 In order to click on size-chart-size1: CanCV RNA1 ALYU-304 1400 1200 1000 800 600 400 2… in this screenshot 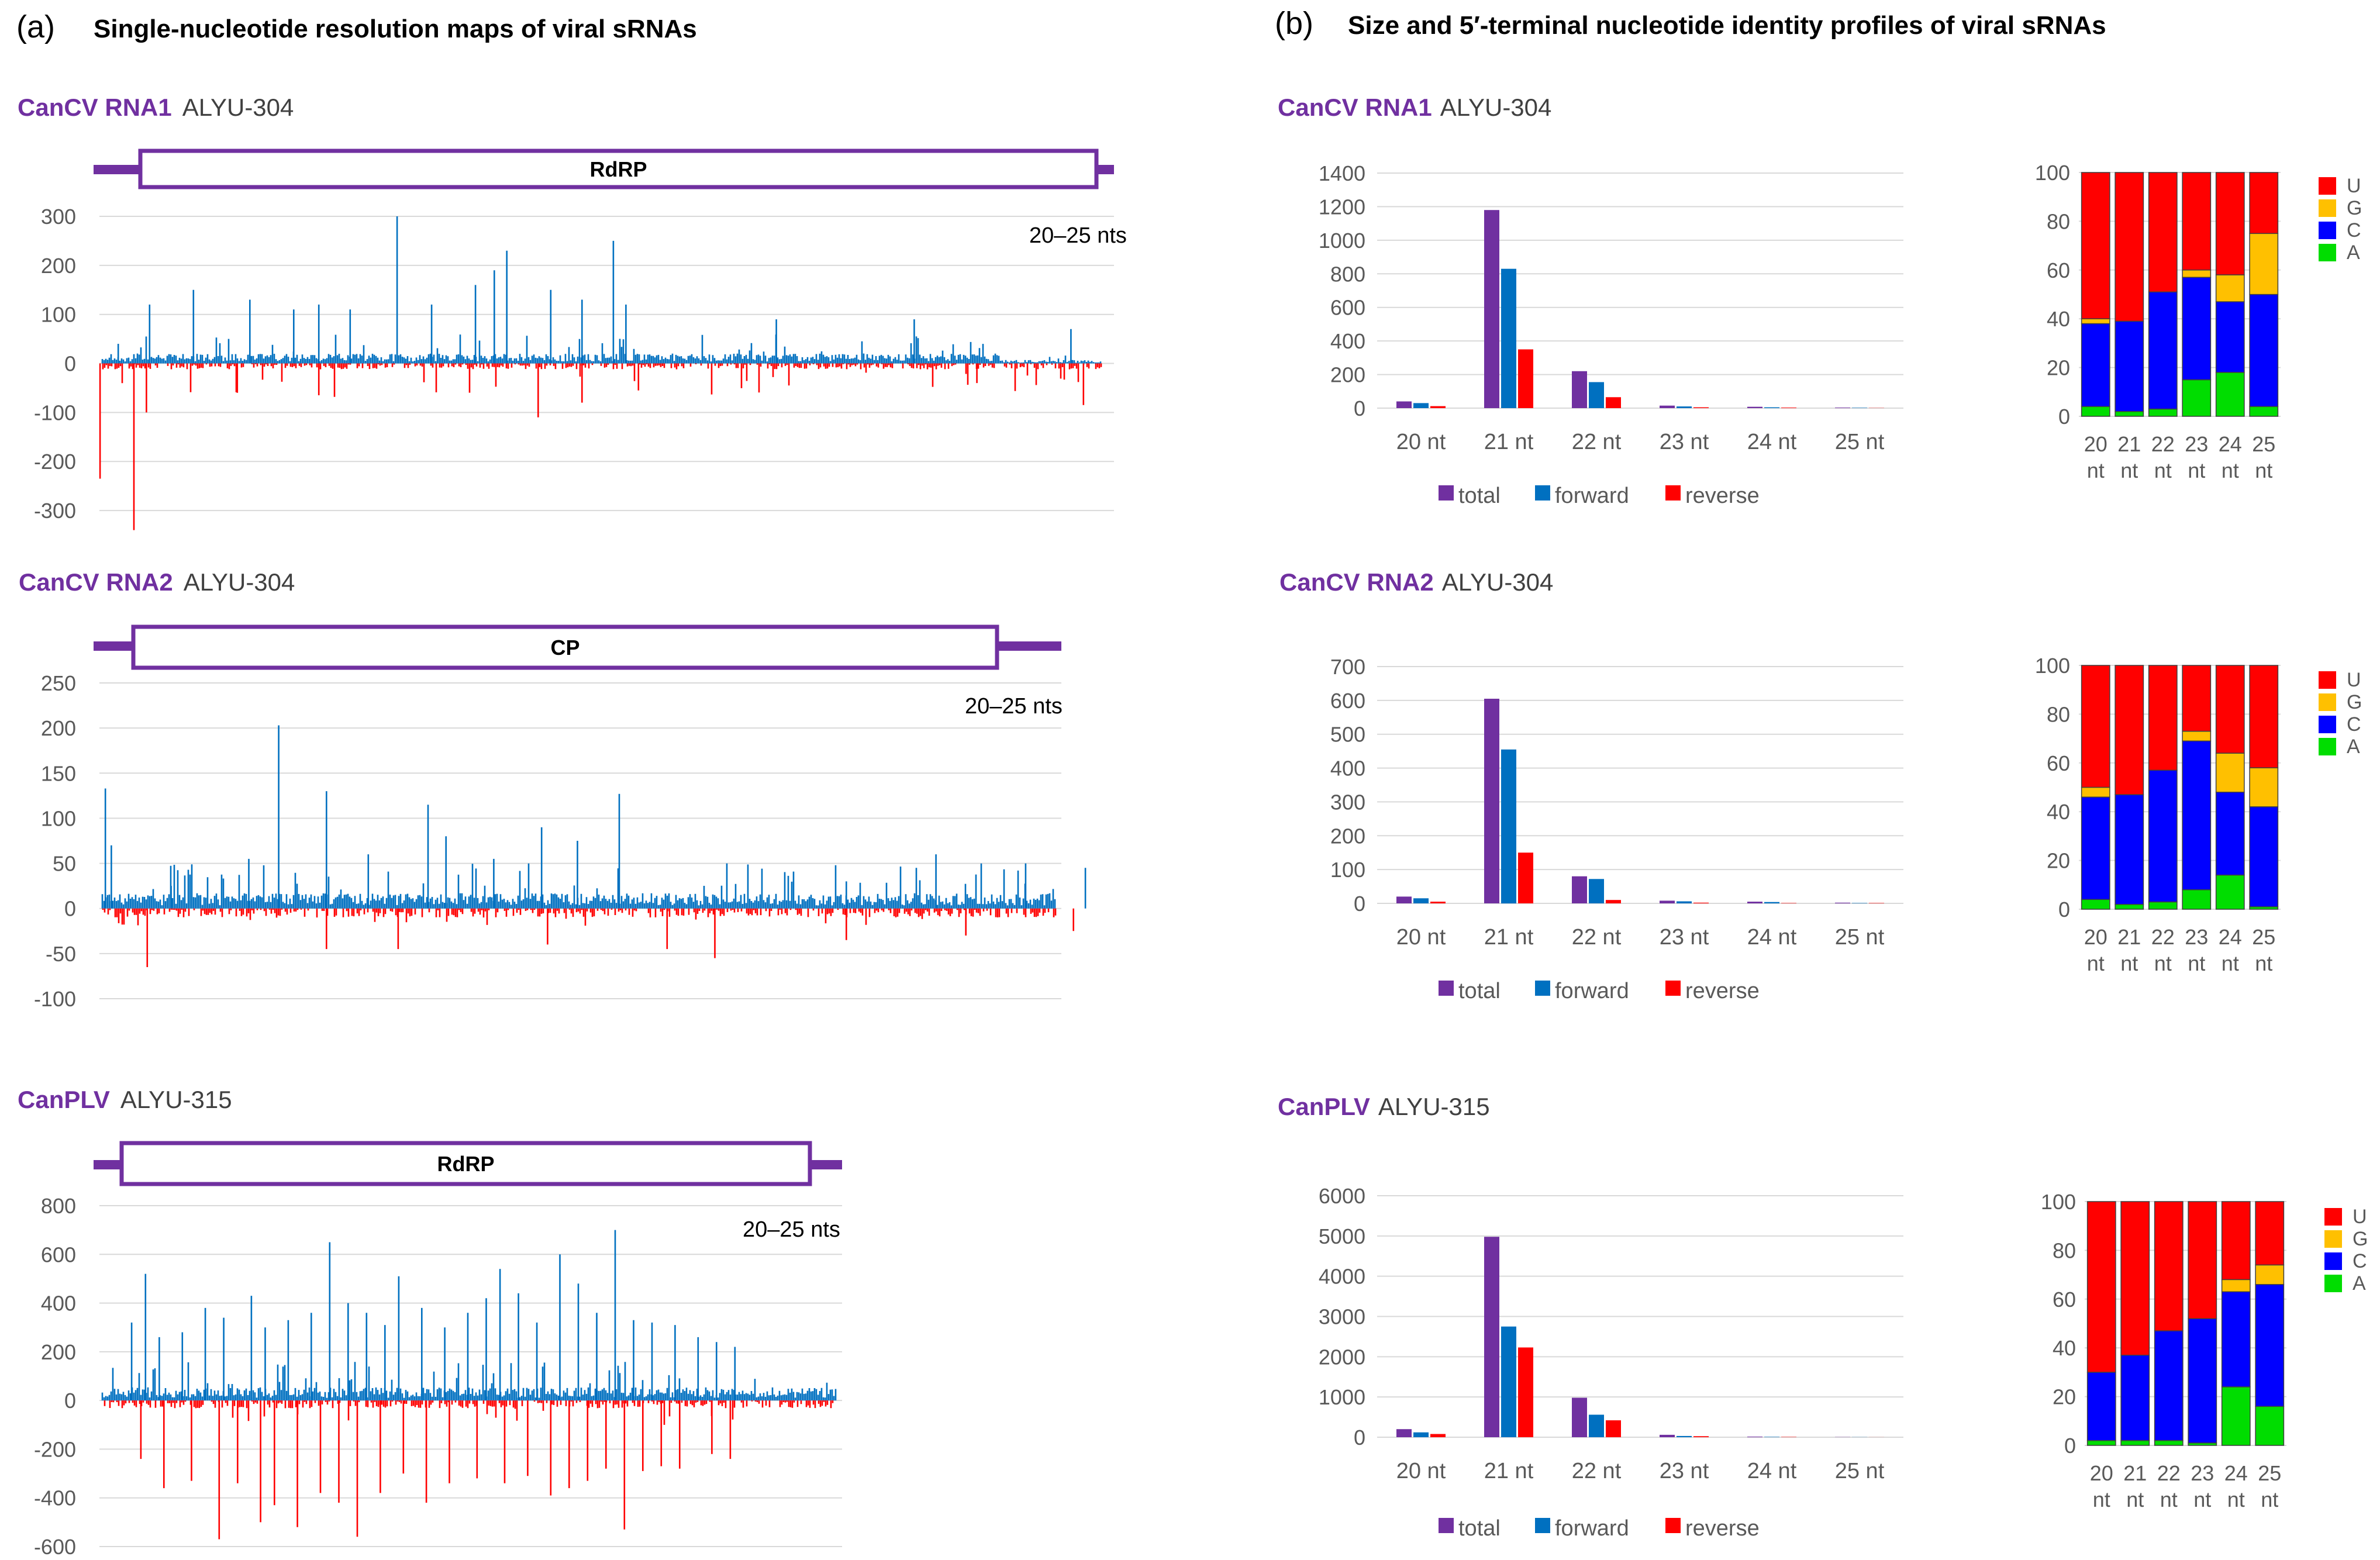, I will do `click(1590, 301)`.